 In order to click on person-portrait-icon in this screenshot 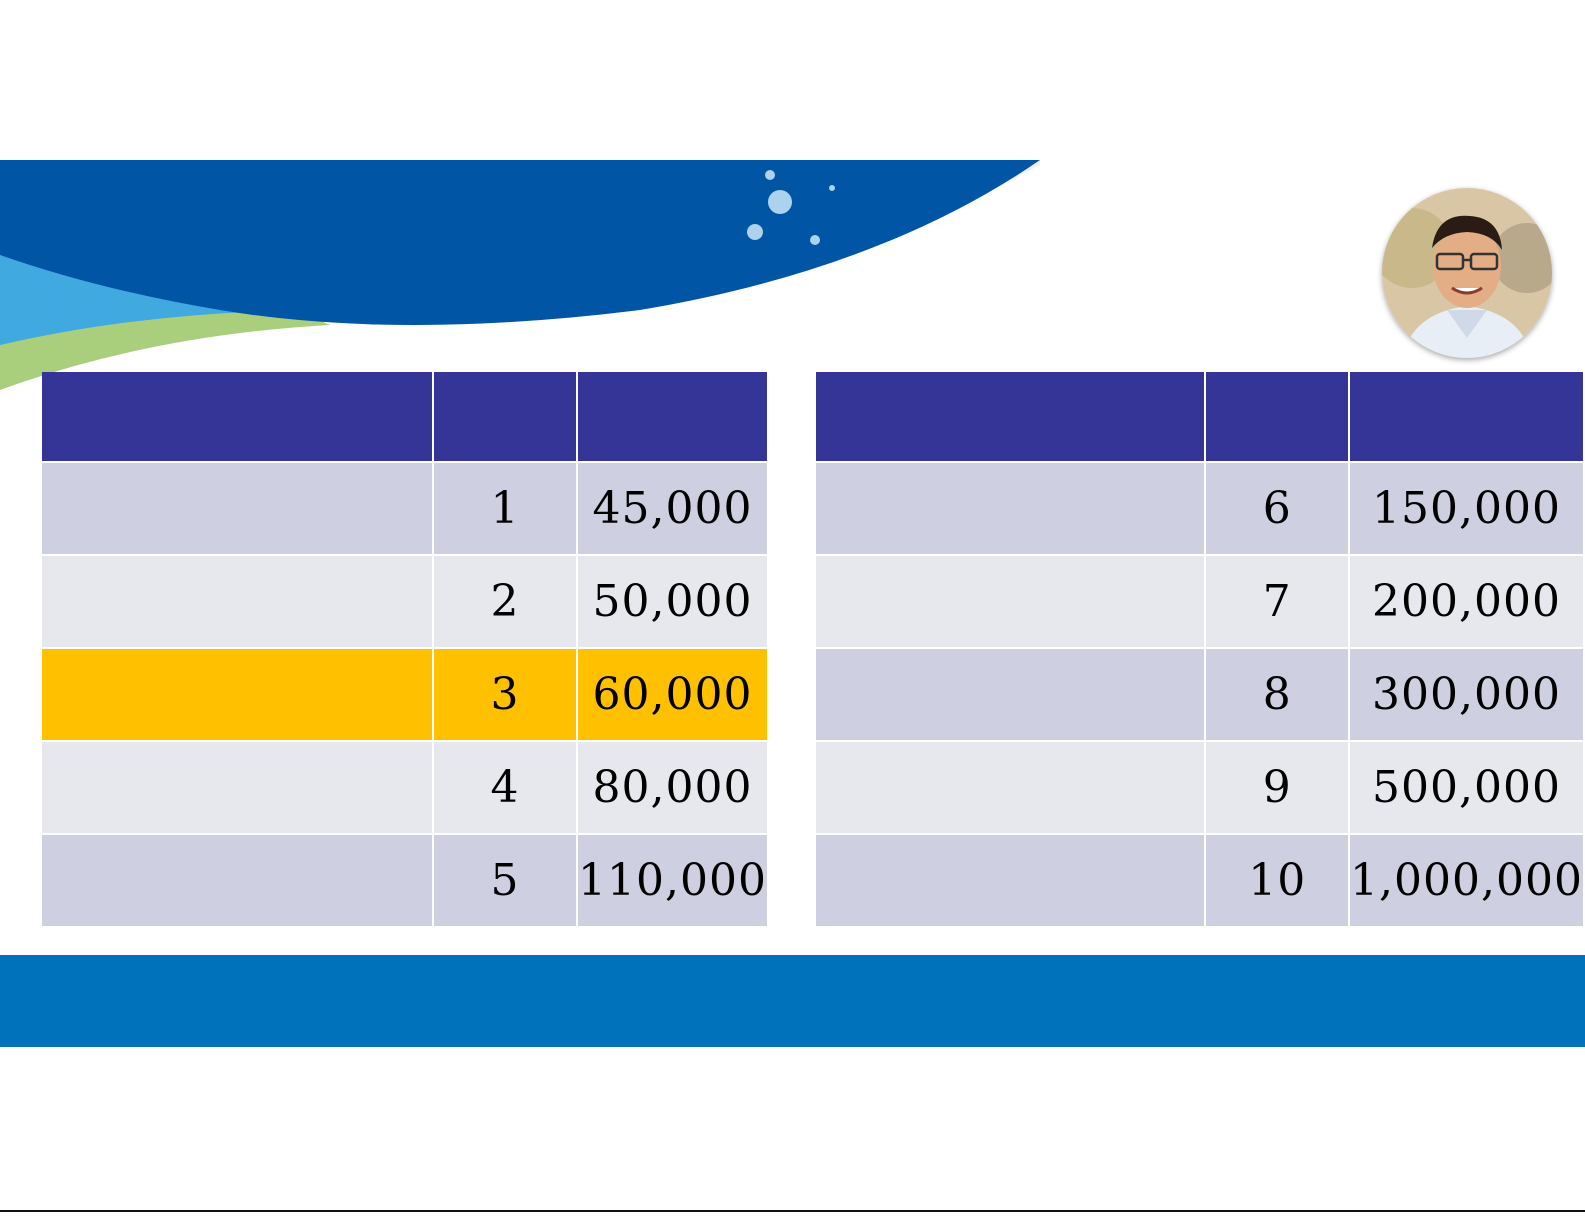, I will do `click(1467, 273)`.